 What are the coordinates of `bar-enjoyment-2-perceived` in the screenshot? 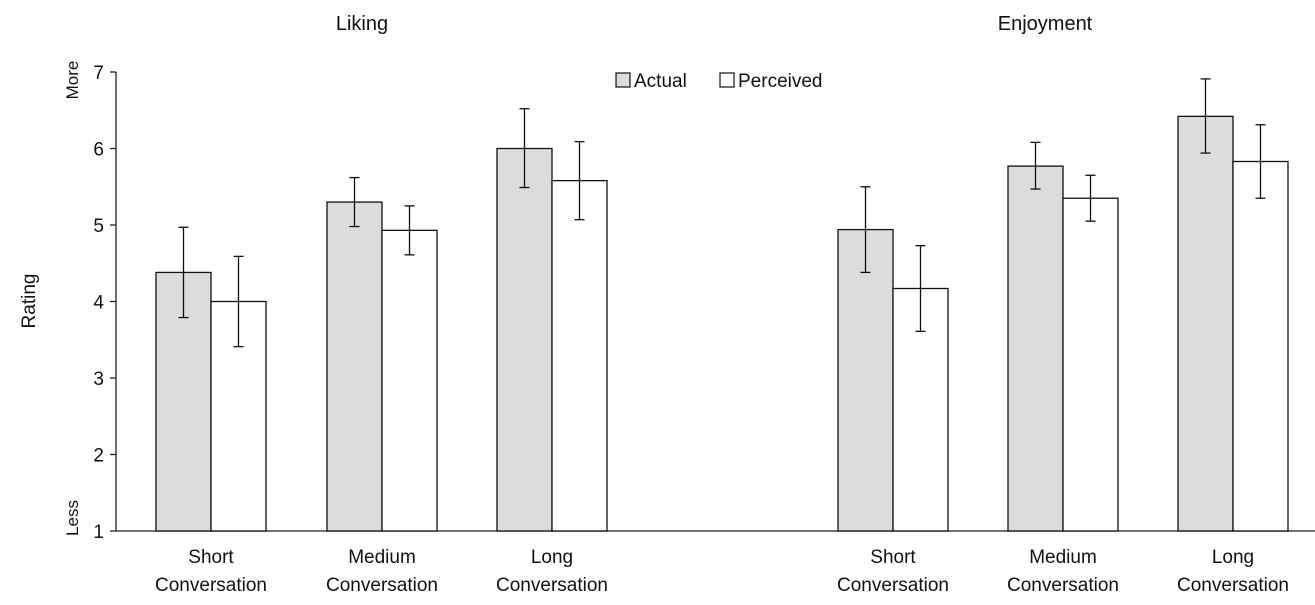 It's located at (1260, 346).